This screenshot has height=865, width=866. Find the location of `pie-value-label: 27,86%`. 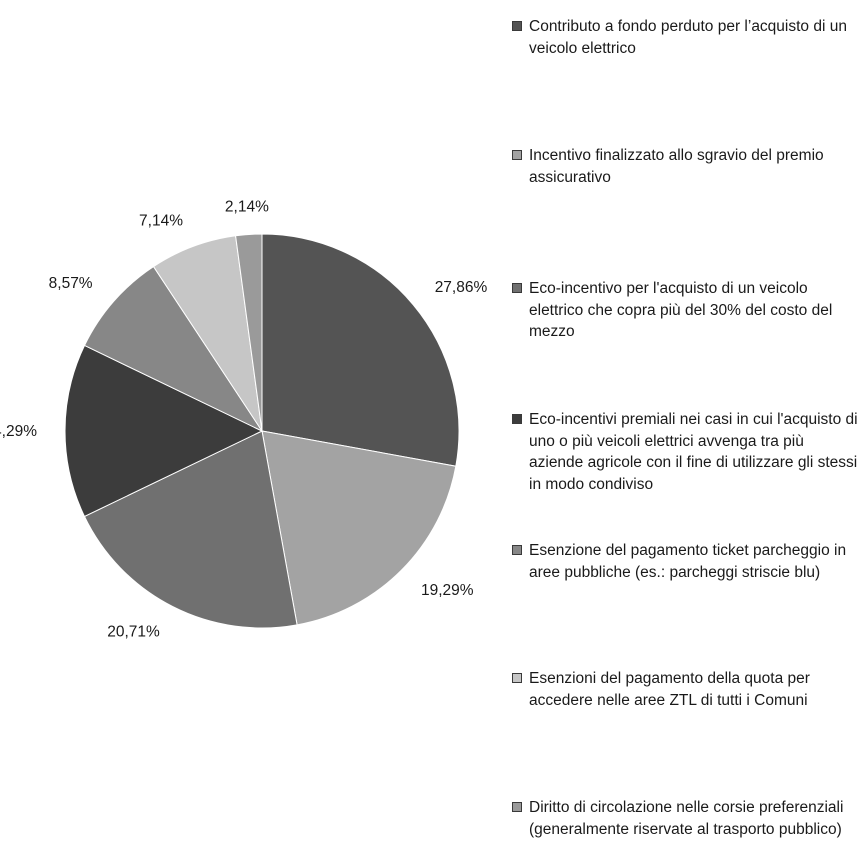

pie-value-label: 27,86% is located at coordinates (461, 287).